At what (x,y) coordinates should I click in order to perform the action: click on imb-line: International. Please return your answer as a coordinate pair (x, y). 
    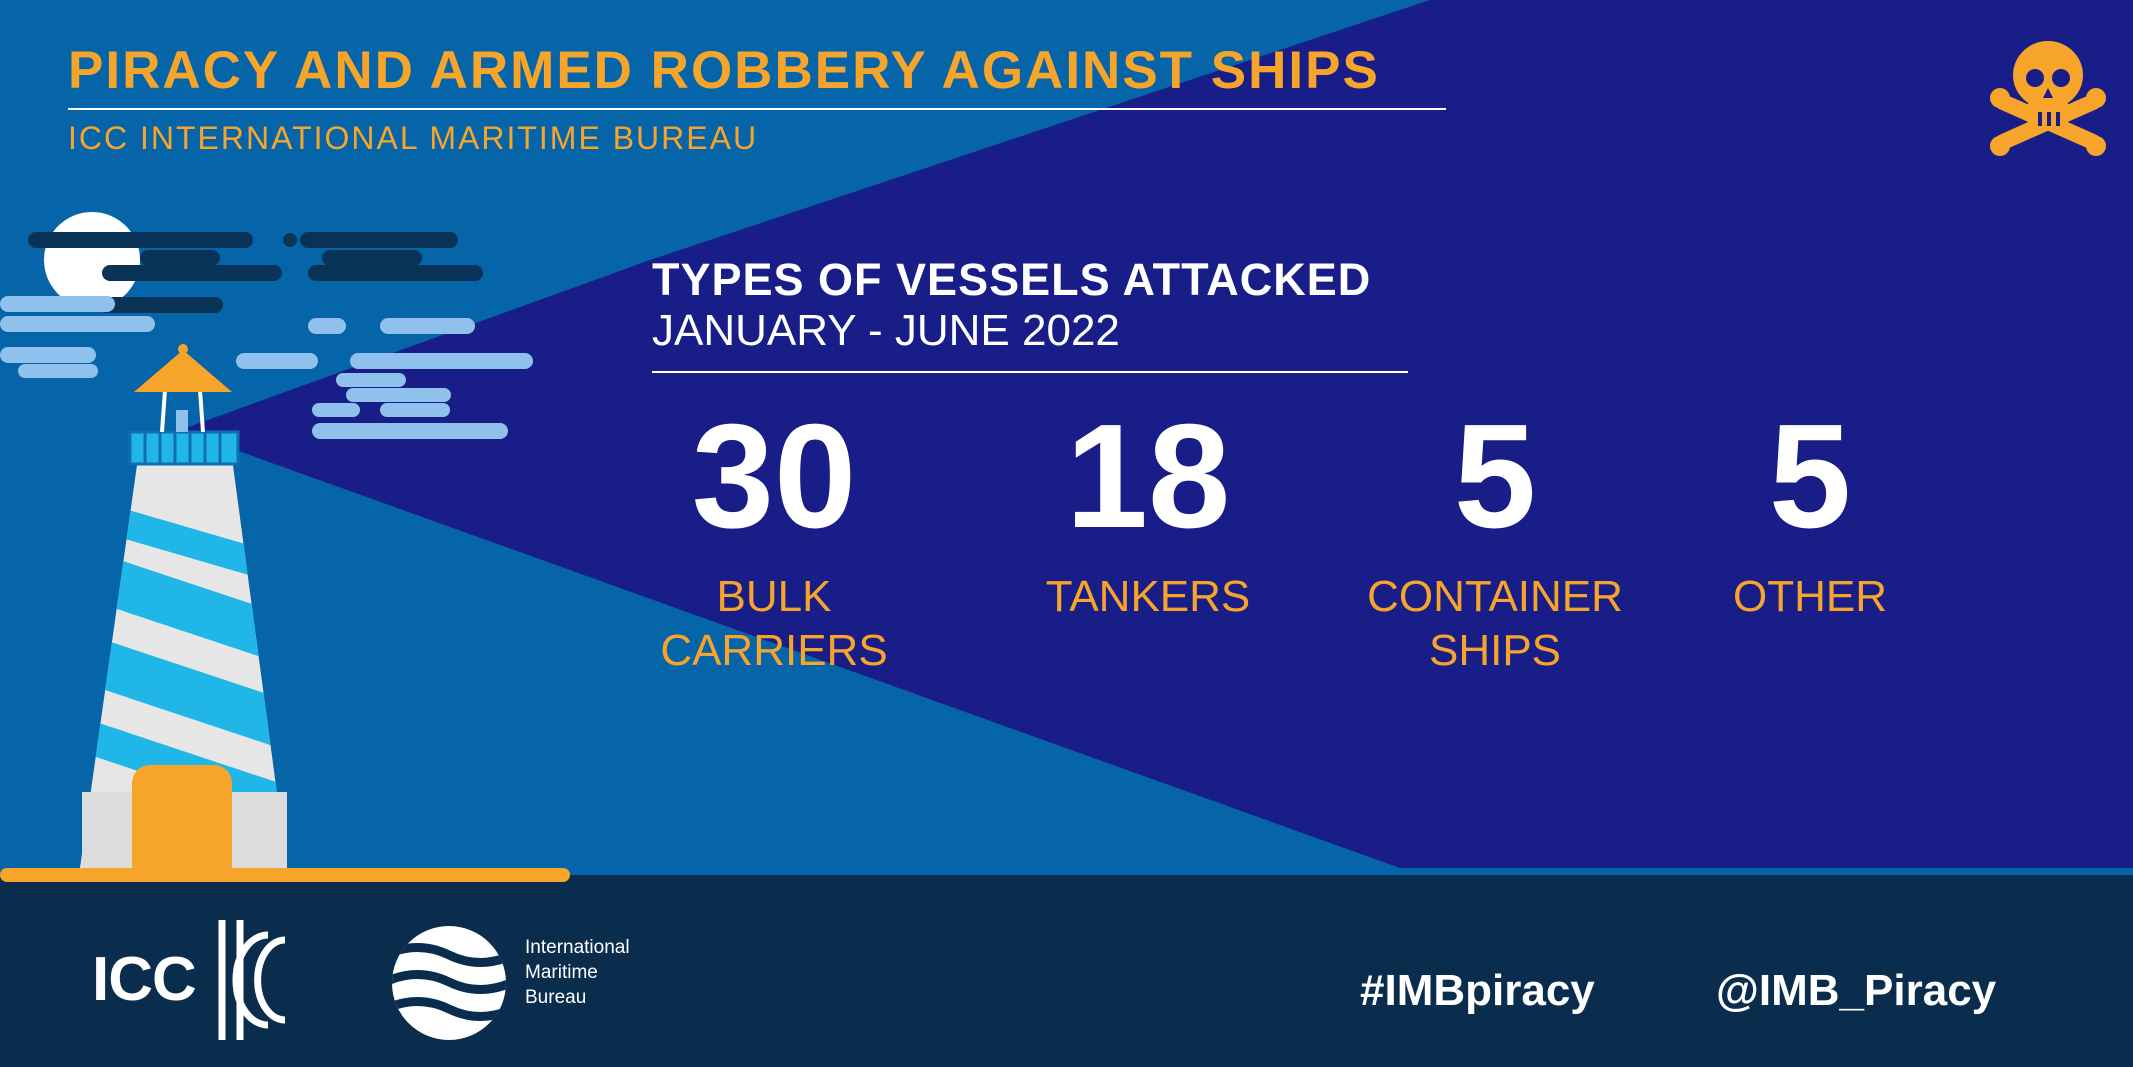
    Looking at the image, I should click on (577, 947).